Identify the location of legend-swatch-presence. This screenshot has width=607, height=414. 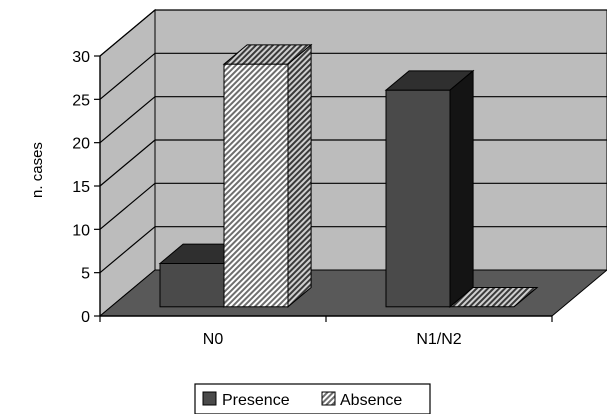
(209, 398).